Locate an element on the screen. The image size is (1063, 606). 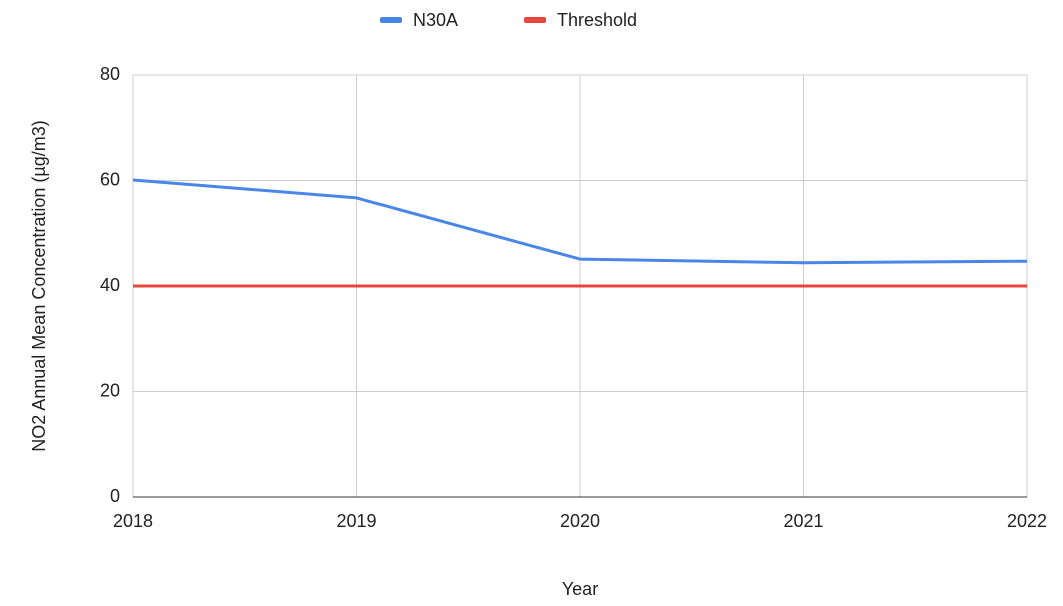
x-axis-label: Year is located at coordinates (580, 589).